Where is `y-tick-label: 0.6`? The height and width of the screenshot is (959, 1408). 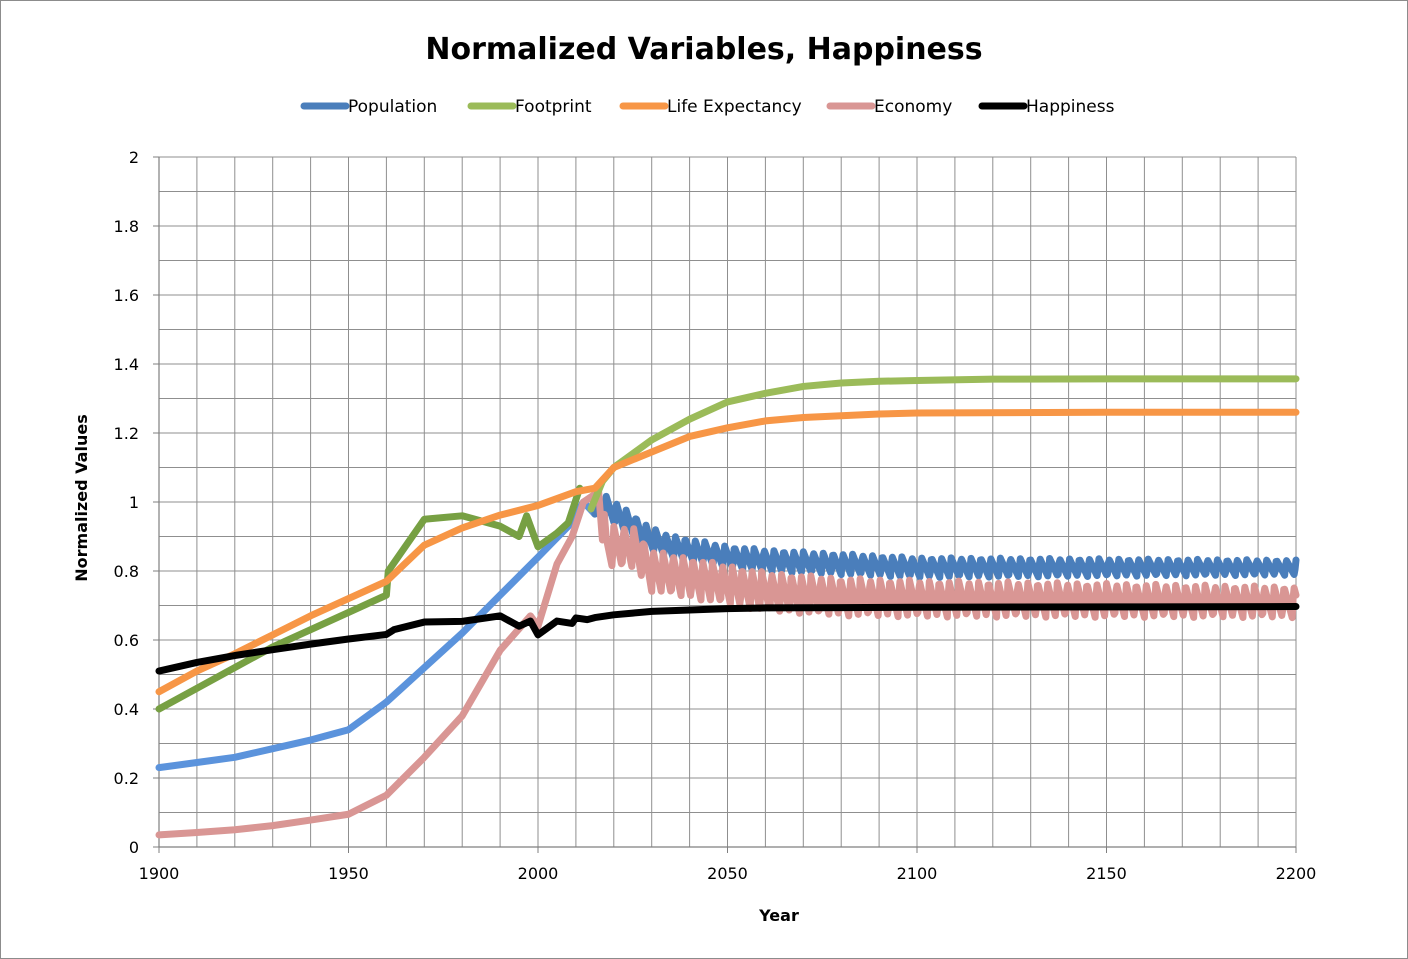
y-tick-label: 0.6 is located at coordinates (126, 640).